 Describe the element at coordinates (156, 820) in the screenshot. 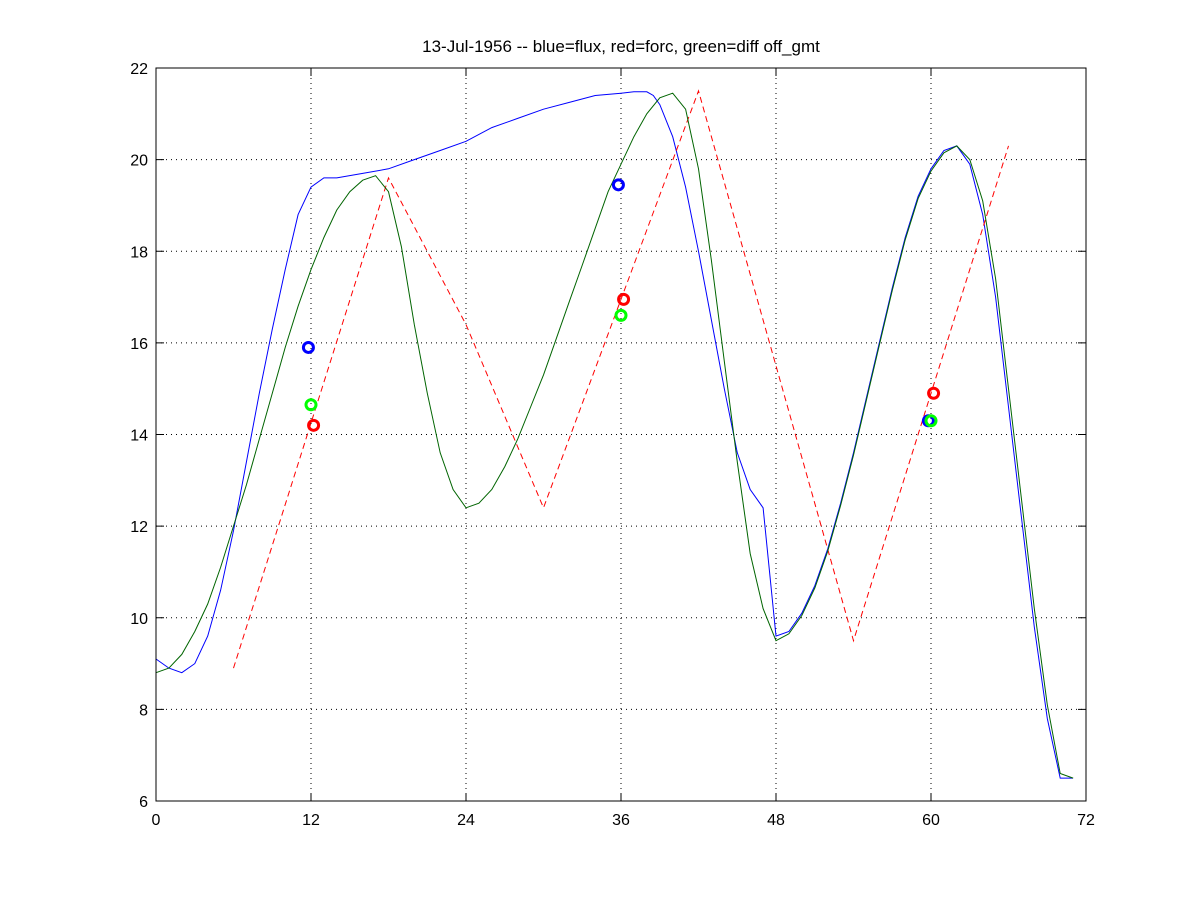

I see `x-tick-label: 0` at that location.